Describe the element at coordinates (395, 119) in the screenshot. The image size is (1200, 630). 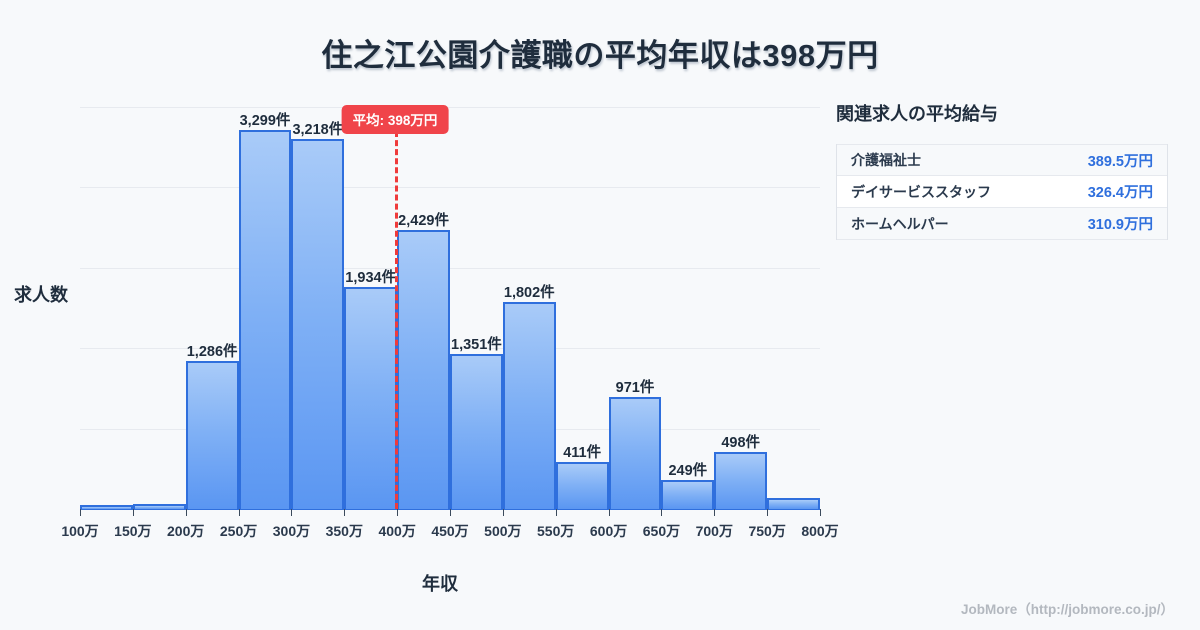
I see `average-badge: 平均: 398万円` at that location.